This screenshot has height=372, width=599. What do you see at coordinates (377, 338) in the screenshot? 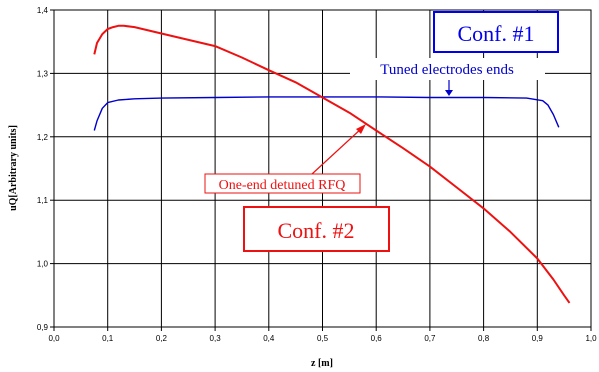
I see `x-tick-label: 0,6` at bounding box center [377, 338].